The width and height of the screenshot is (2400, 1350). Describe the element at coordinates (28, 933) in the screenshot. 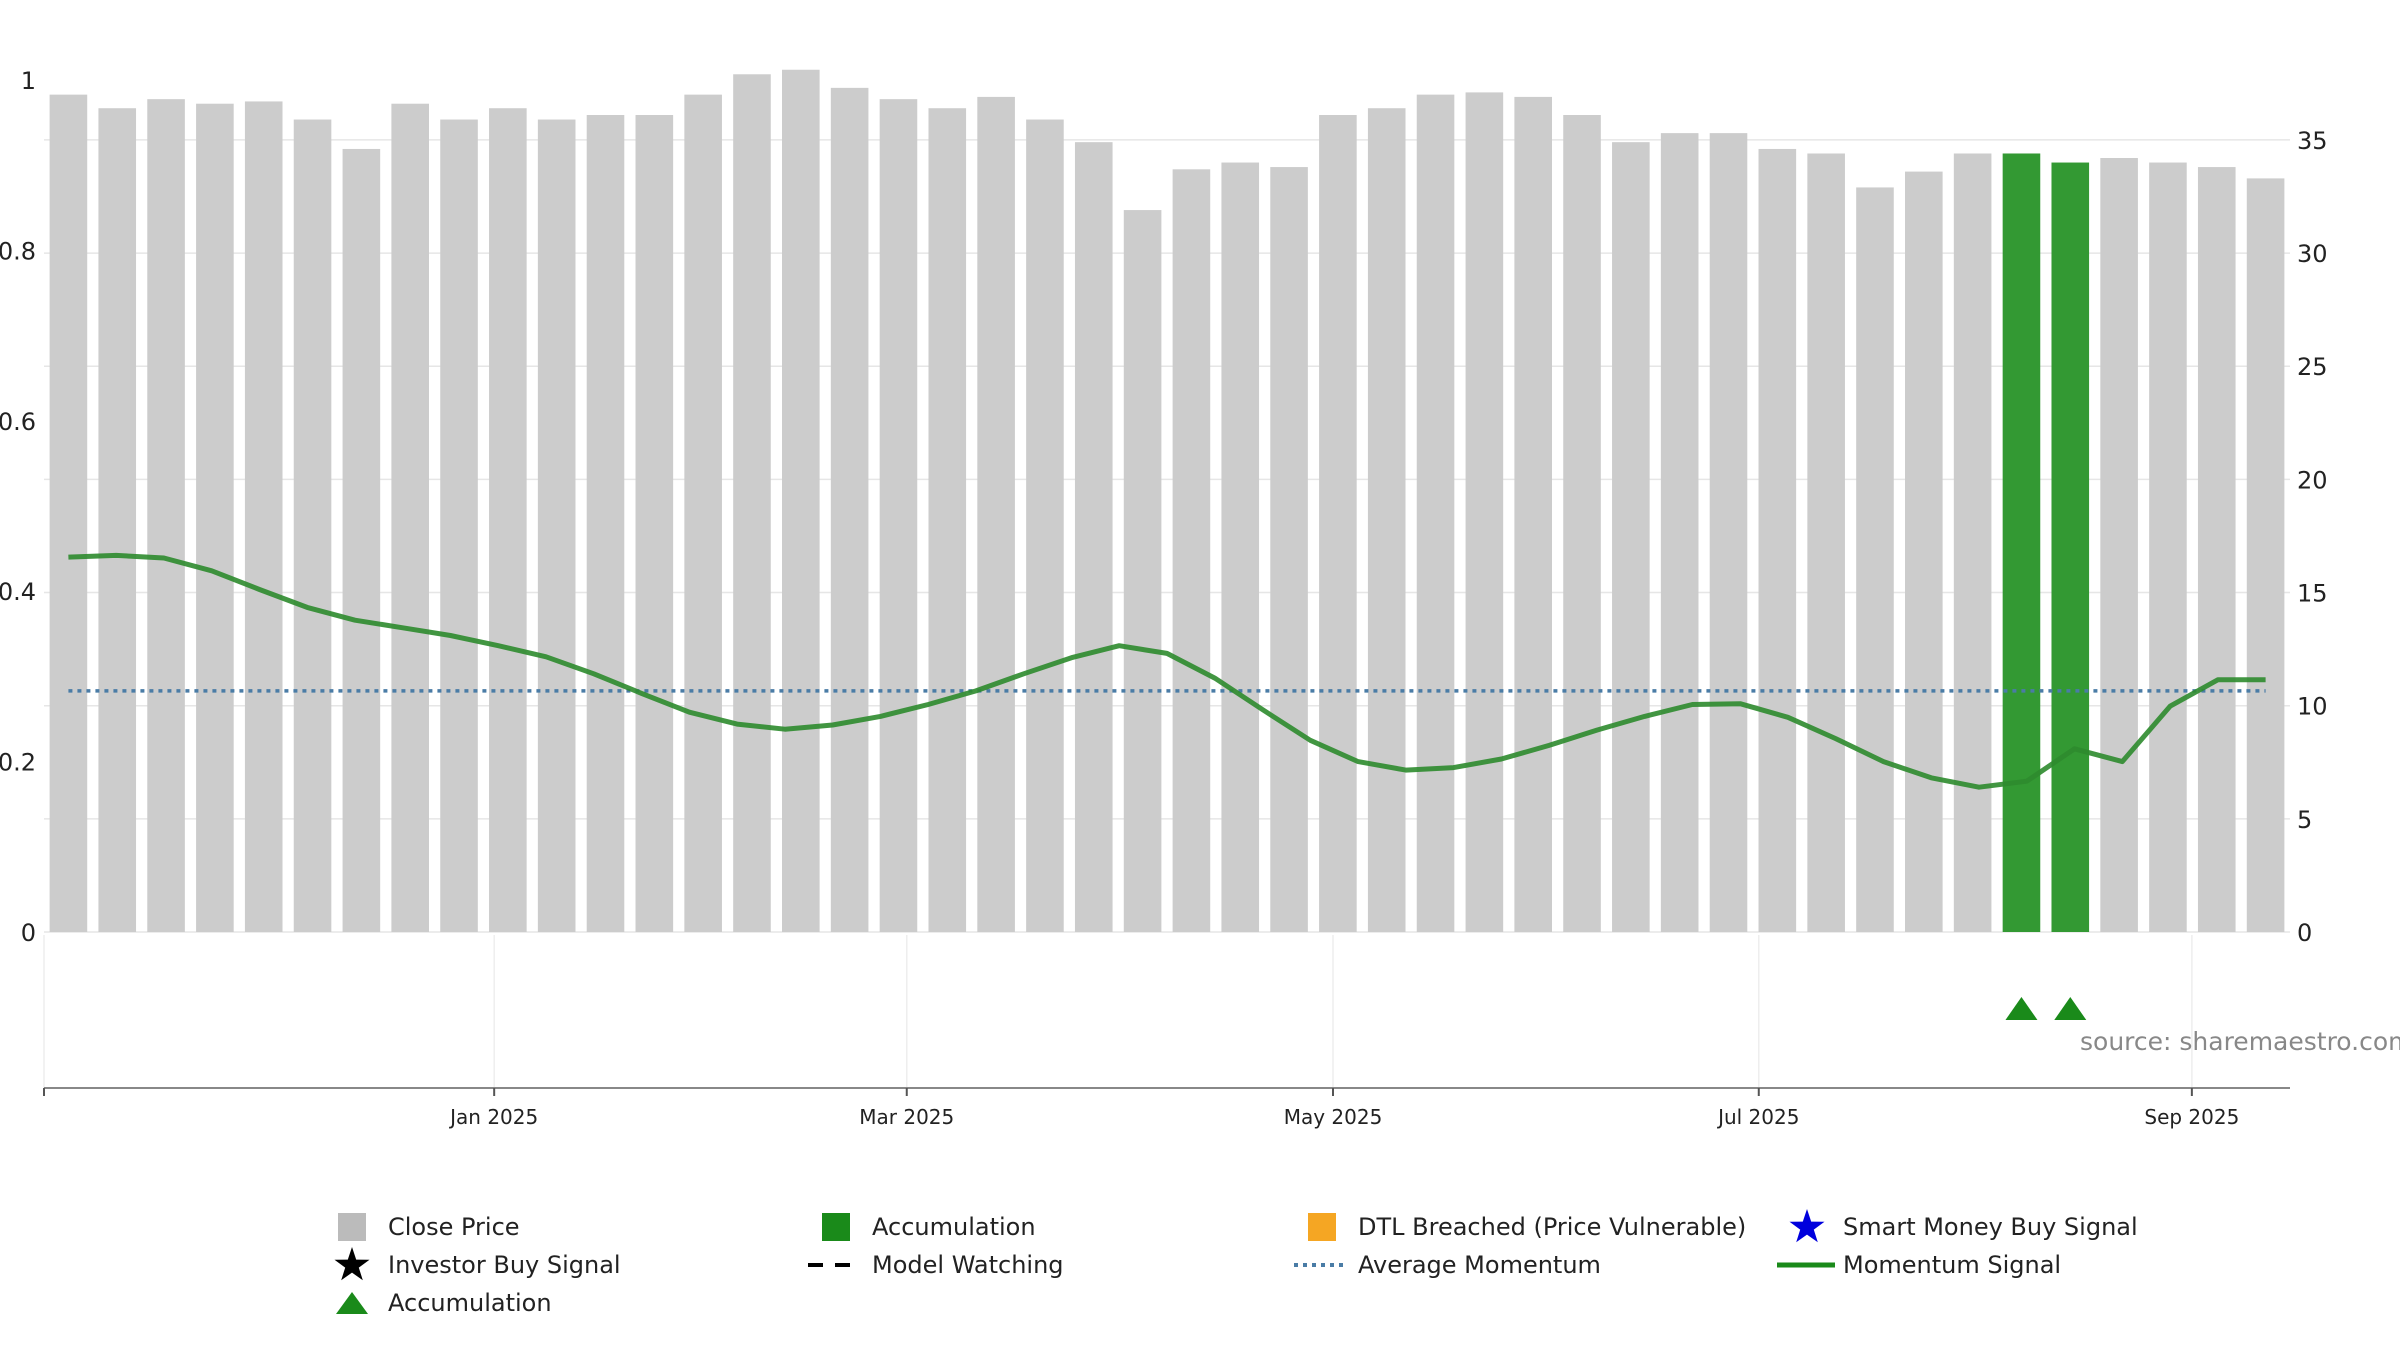

I see `left-tick-label: 0` at that location.